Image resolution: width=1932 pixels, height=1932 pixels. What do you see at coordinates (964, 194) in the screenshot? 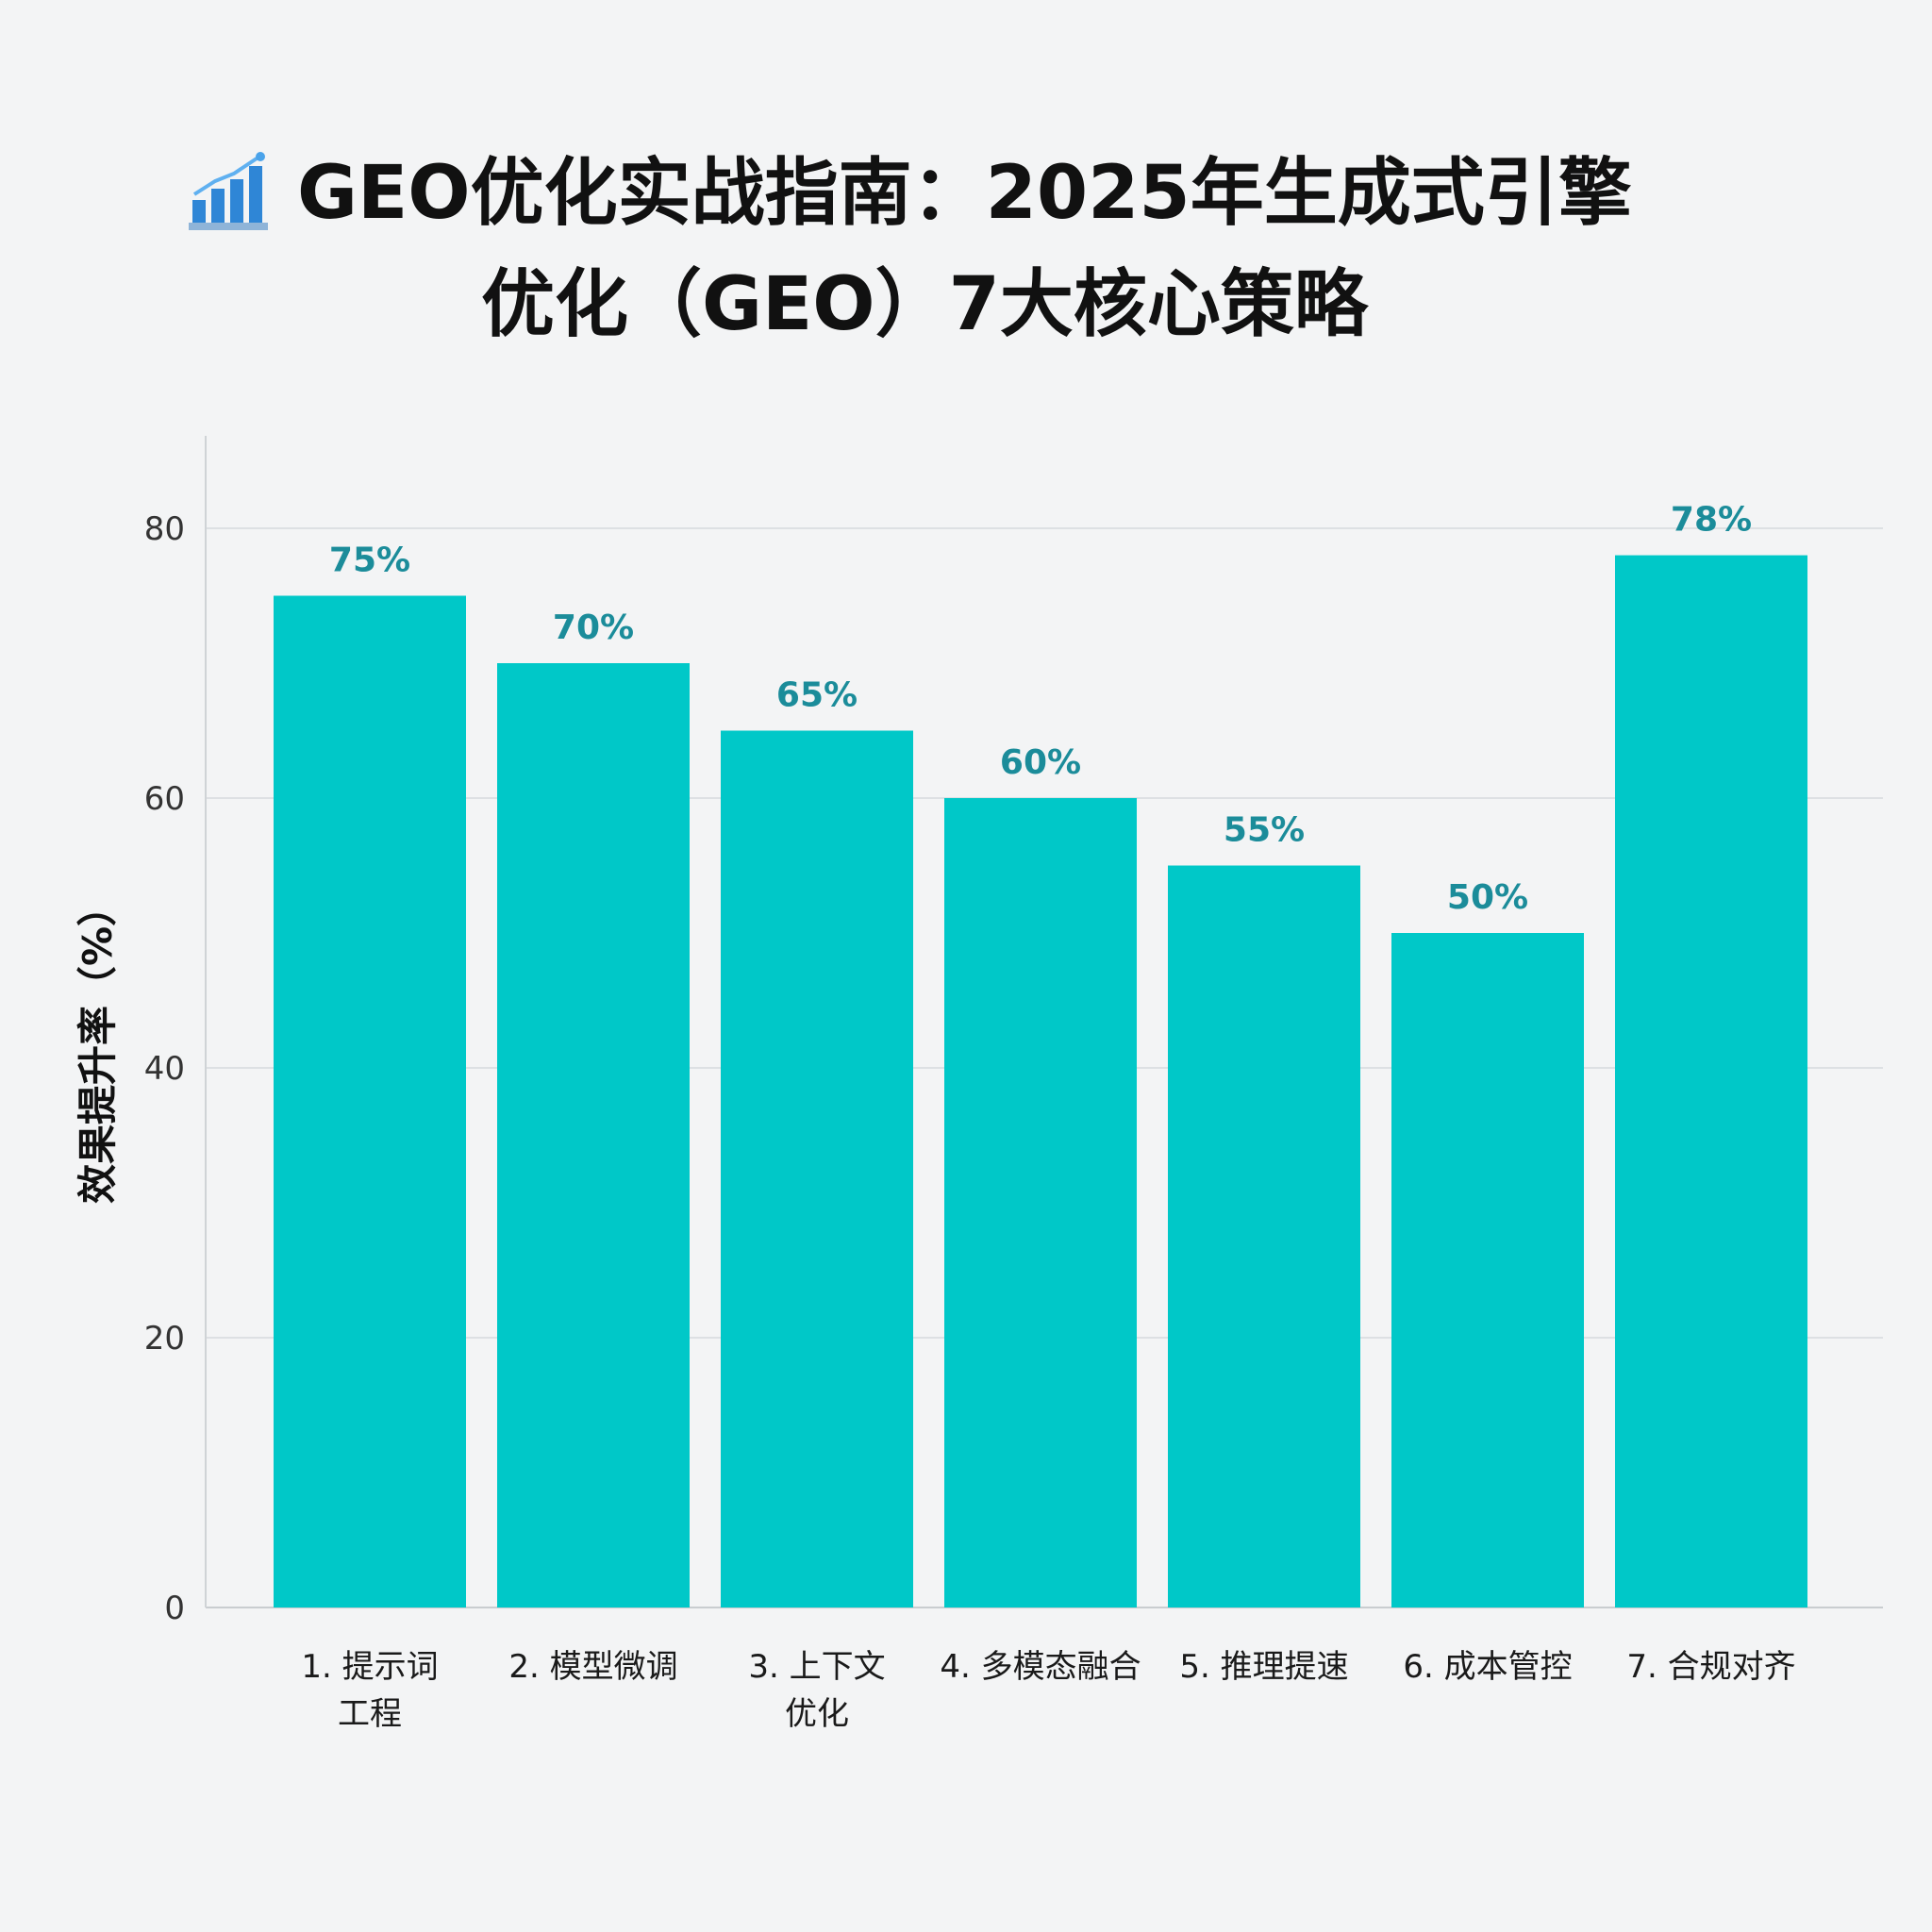
I see `title-line-1: GEO优化实战指南：2025年生成式引擎` at bounding box center [964, 194].